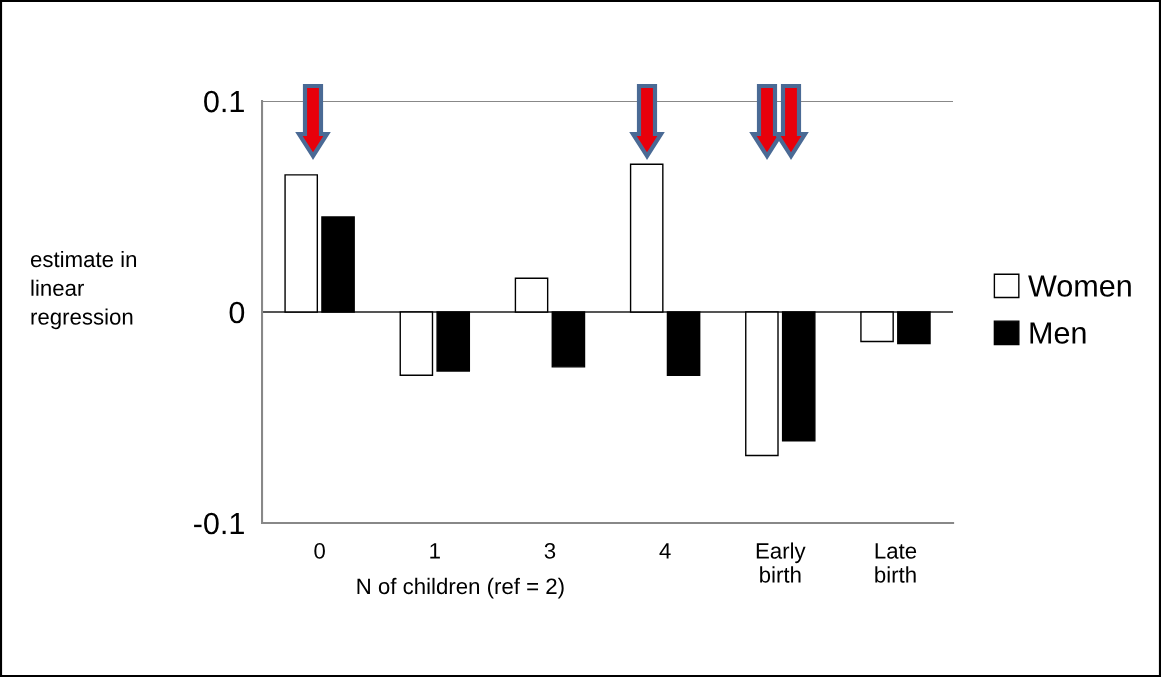  What do you see at coordinates (1079, 286) in the screenshot?
I see `legend-label: Women` at bounding box center [1079, 286].